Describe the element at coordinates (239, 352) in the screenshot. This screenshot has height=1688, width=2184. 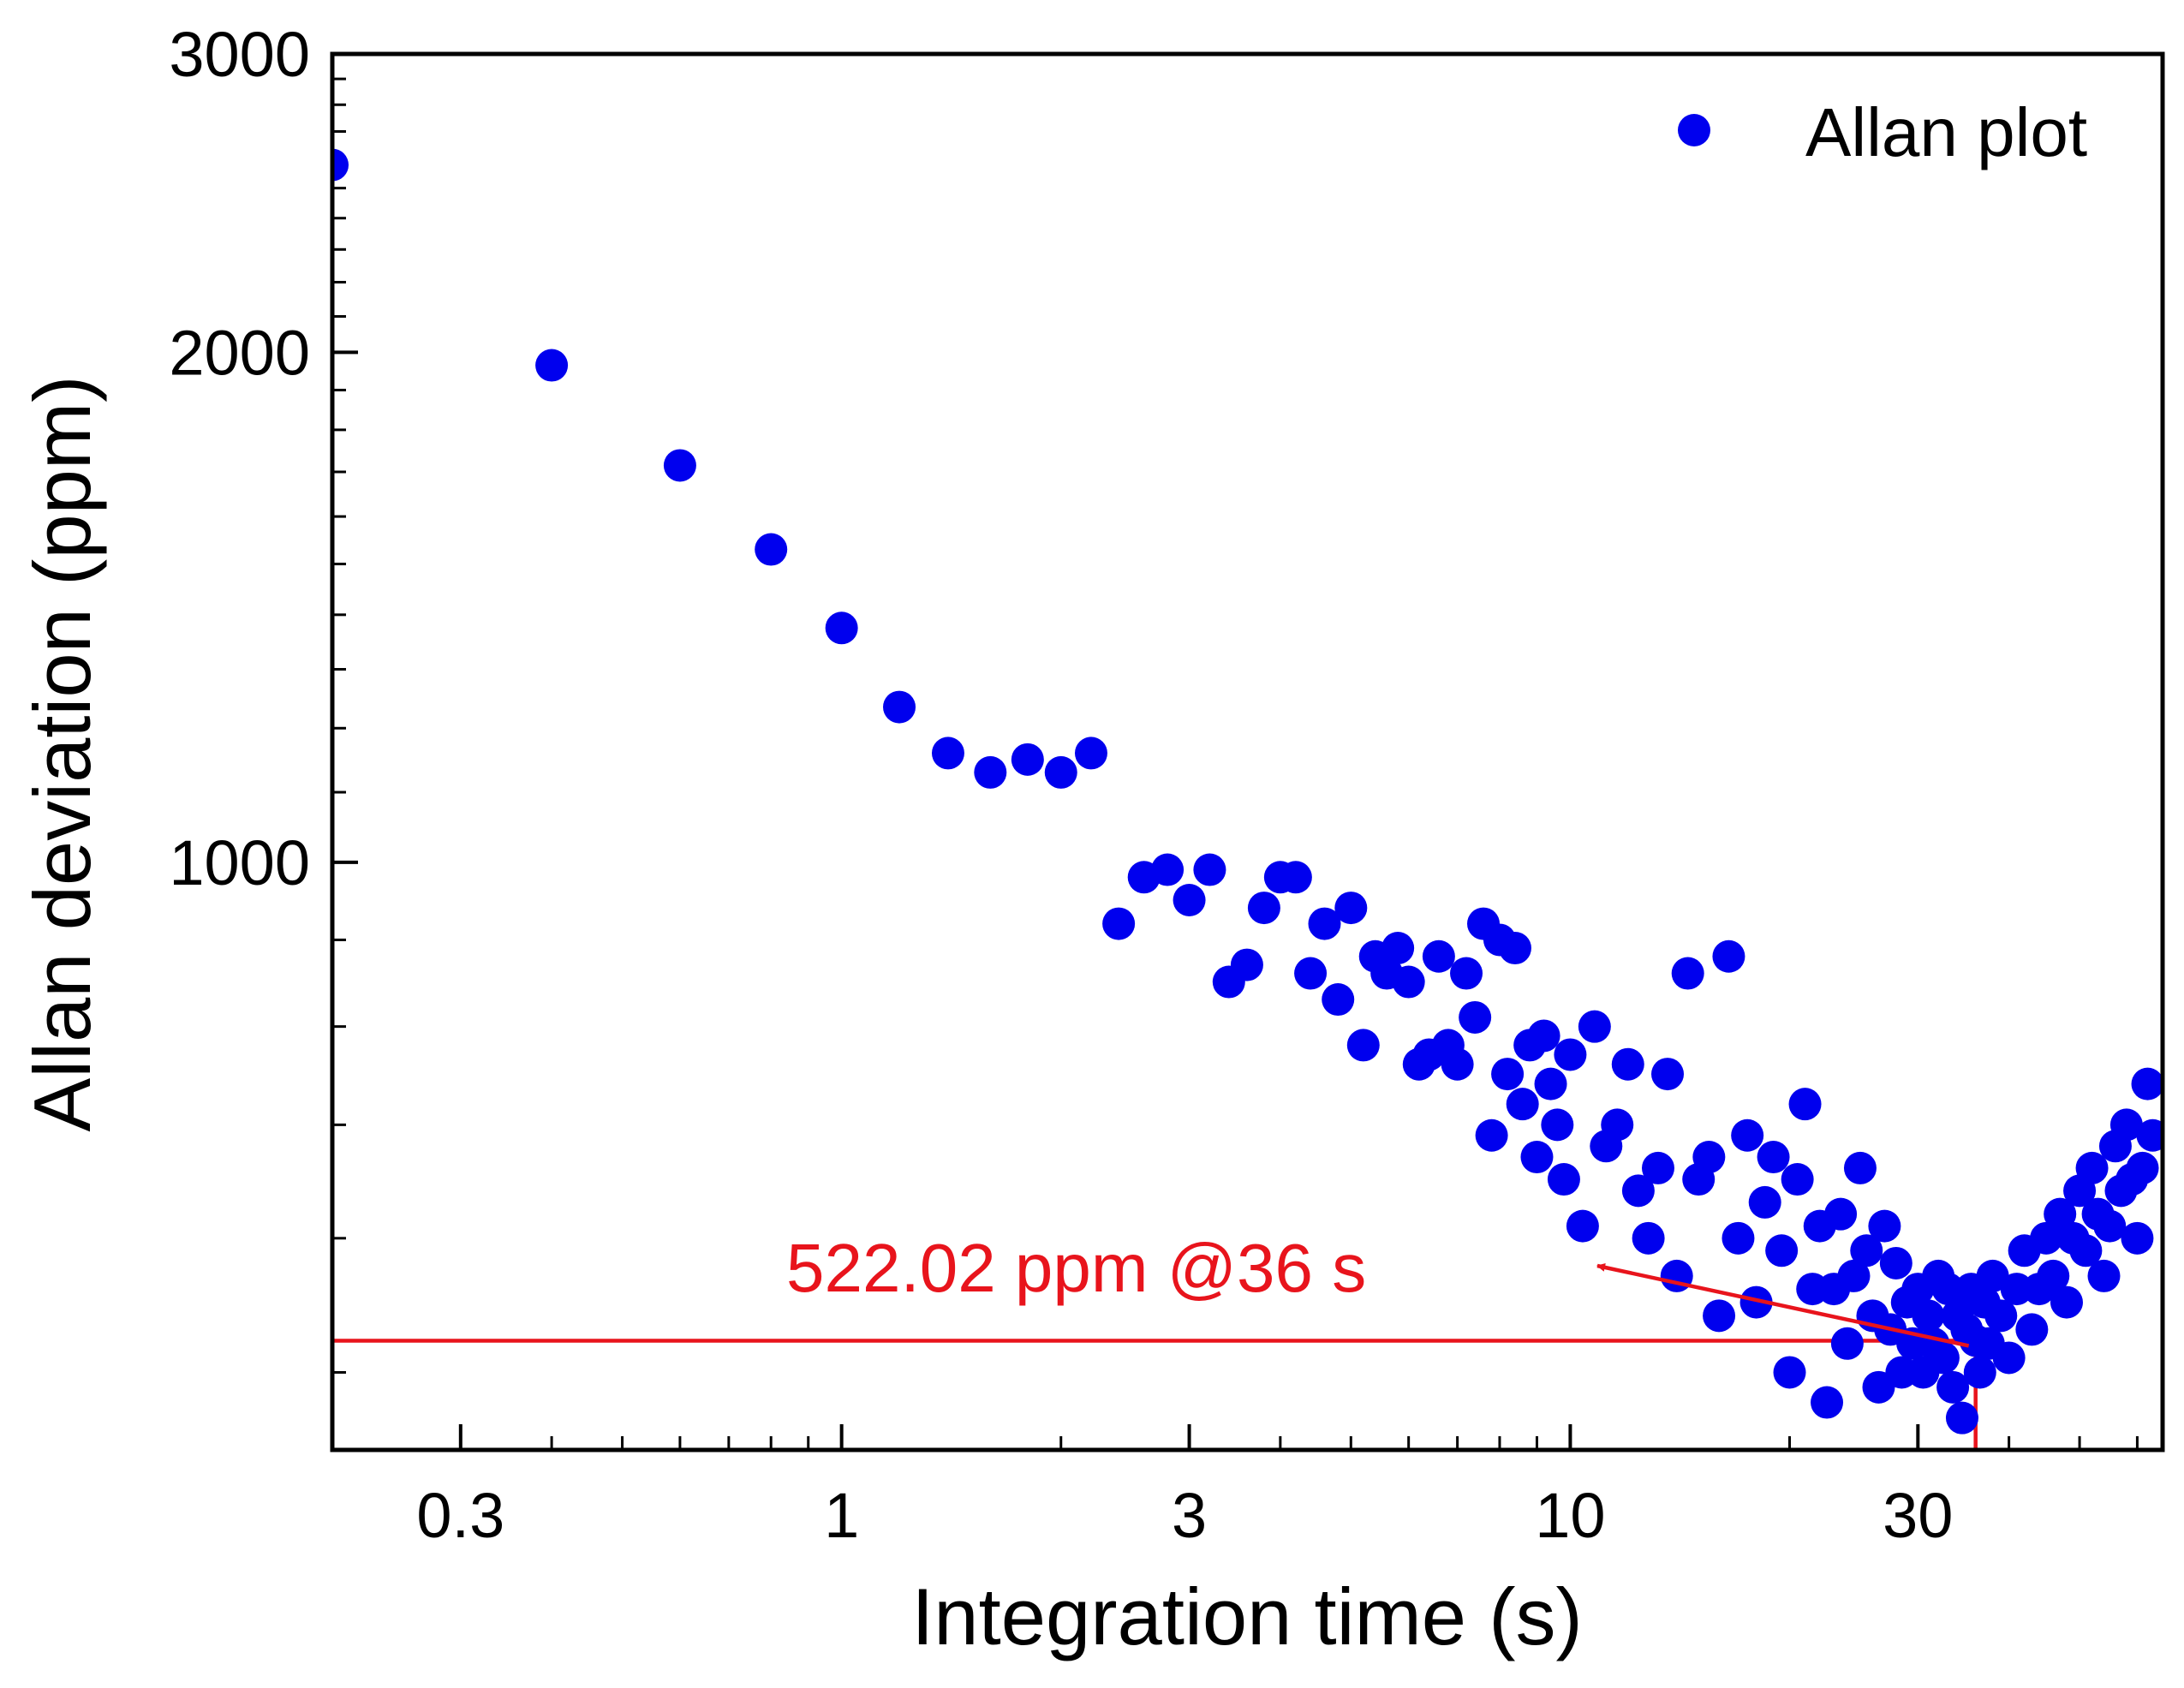
I see `y-tick-label: 2000` at that location.